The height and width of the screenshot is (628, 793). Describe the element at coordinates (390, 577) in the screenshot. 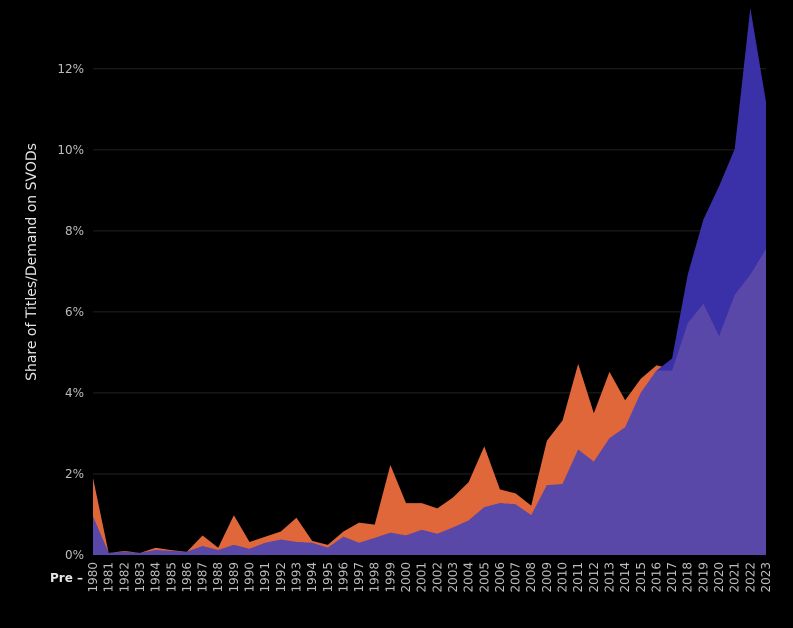

I see `x-tick-label: 1999` at that location.